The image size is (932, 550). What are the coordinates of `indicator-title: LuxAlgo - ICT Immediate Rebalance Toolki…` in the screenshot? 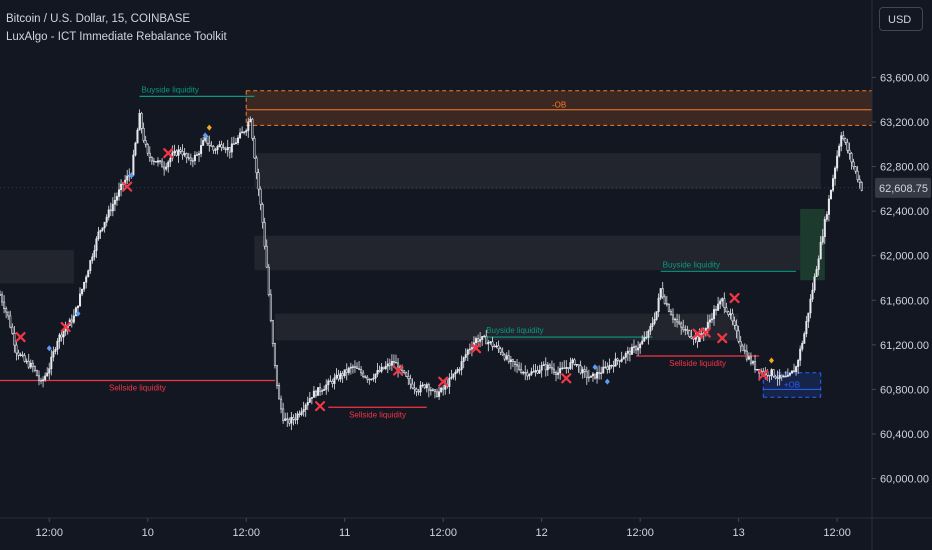 It's located at (116, 37).